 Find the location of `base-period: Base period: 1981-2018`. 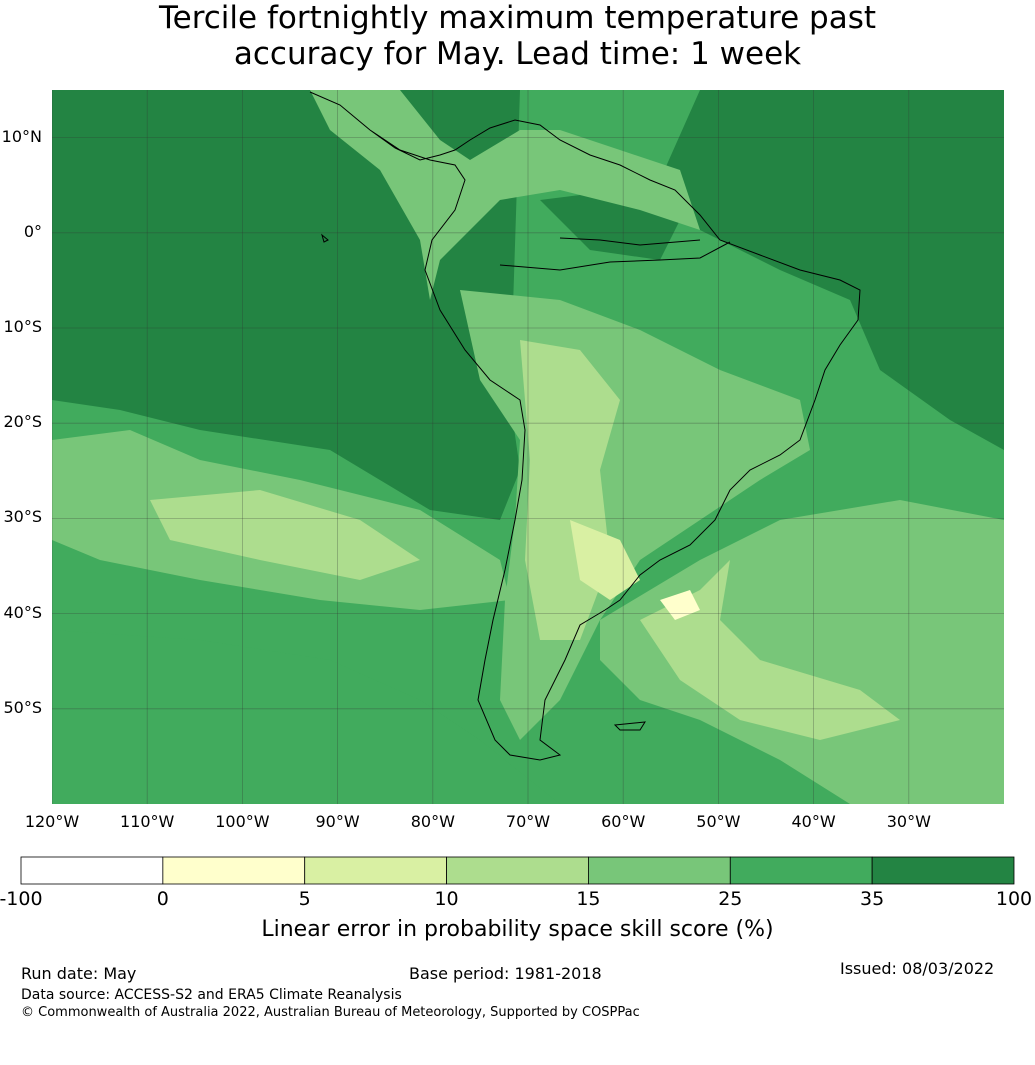

base-period: Base period: 1981-2018 is located at coordinates (505, 973).